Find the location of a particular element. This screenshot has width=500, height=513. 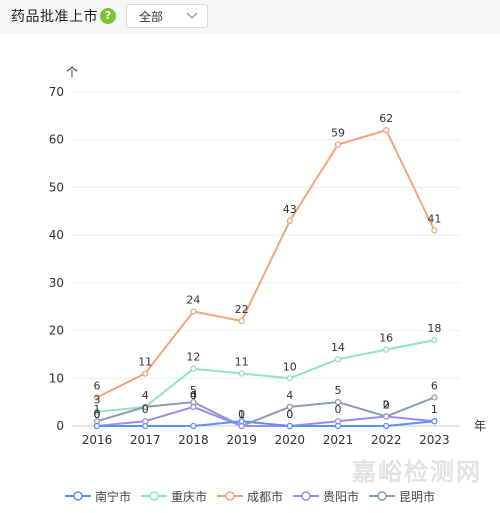

data-label: 2 is located at coordinates (386, 404).